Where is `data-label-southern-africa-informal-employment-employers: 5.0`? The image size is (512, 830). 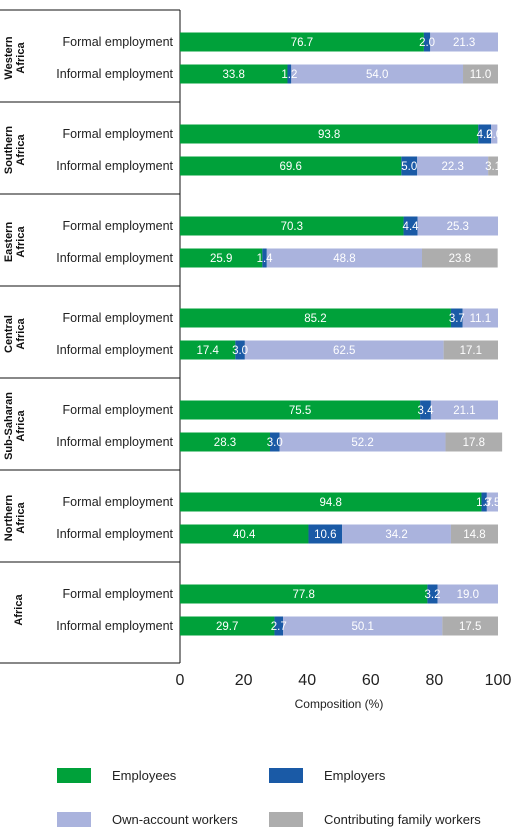 data-label-southern-africa-informal-employment-employers: 5.0 is located at coordinates (409, 167).